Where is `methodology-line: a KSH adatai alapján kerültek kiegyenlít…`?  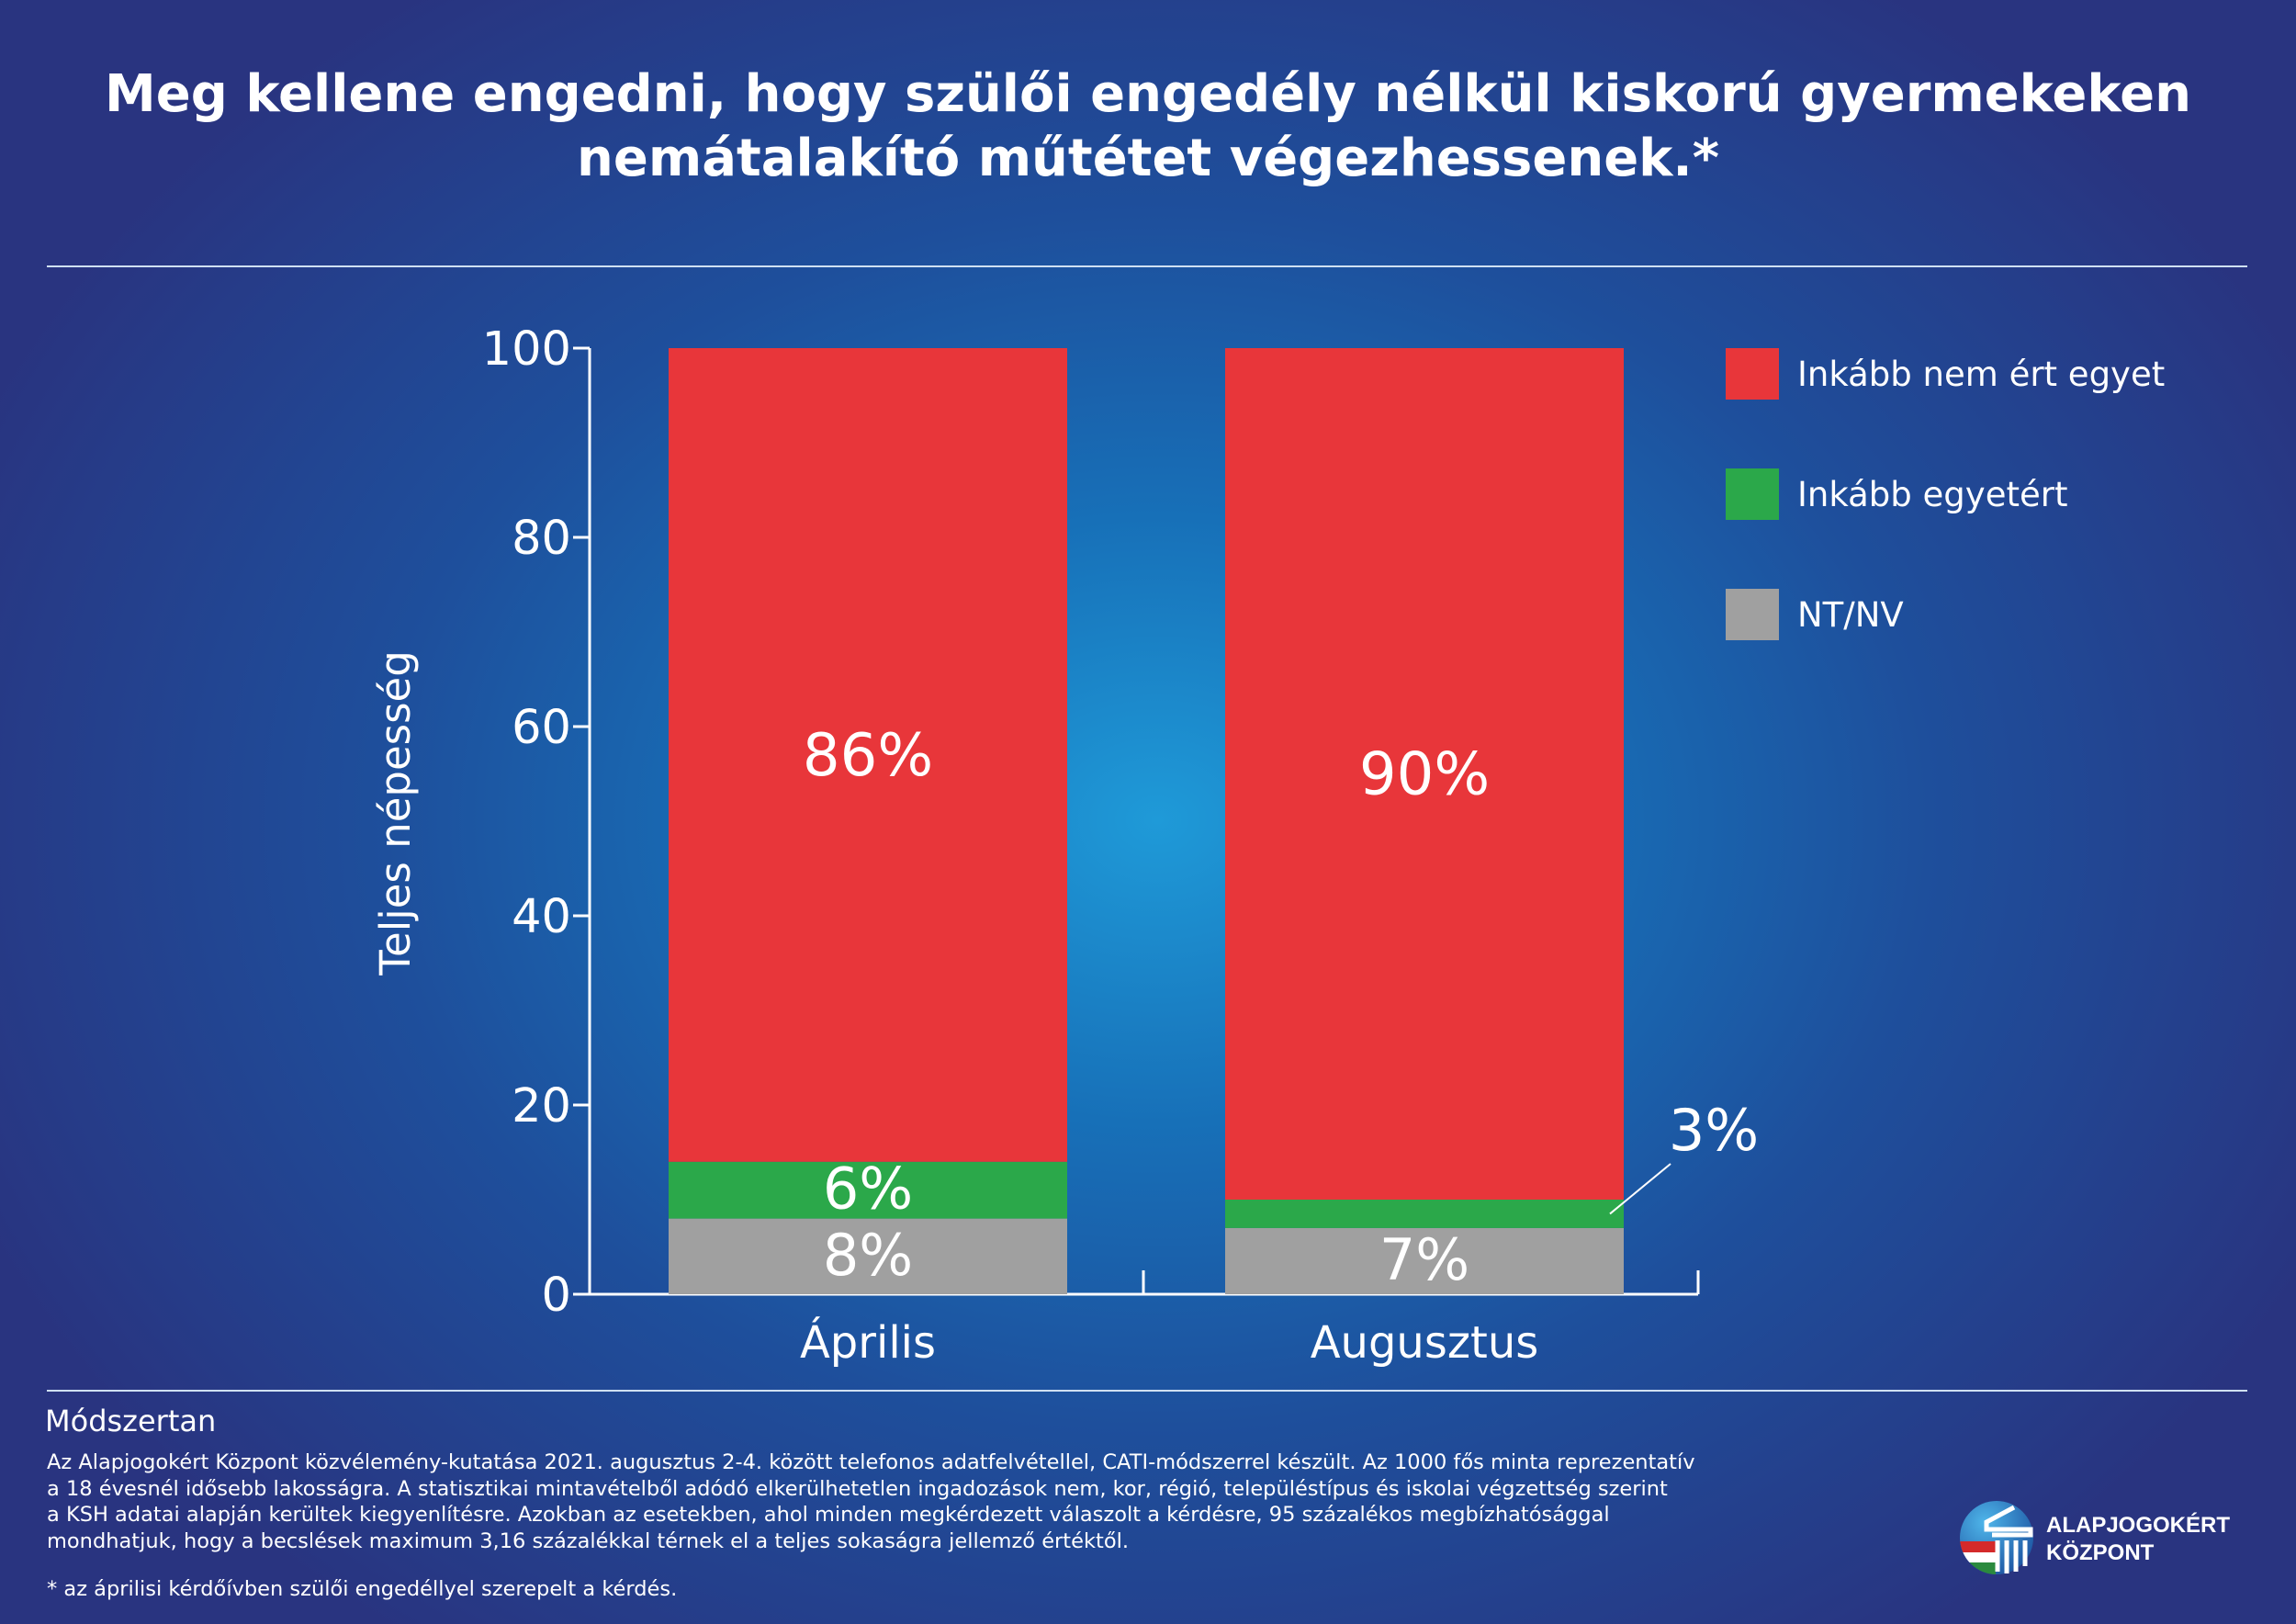 methodology-line: a KSH adatai alapján kerültek kiegyenlít… is located at coordinates (828, 1515).